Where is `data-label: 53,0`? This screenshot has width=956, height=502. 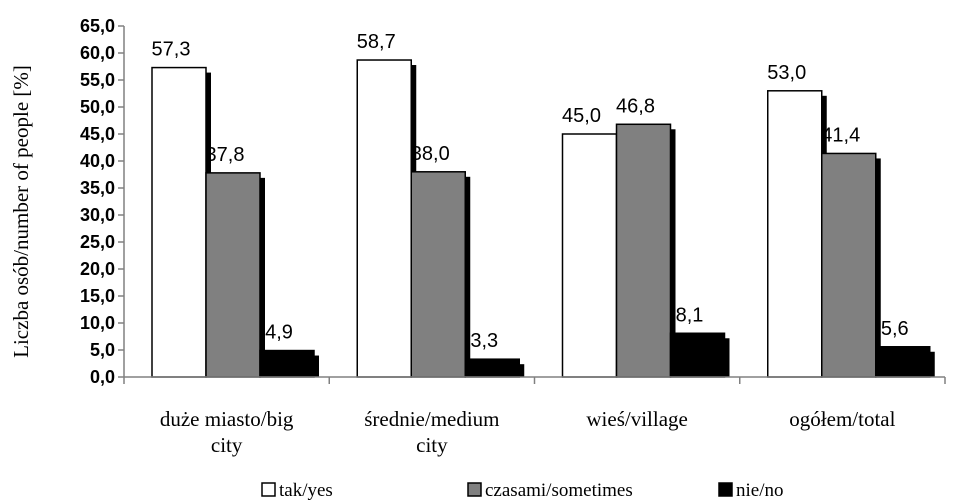
data-label: 53,0 is located at coordinates (786, 73).